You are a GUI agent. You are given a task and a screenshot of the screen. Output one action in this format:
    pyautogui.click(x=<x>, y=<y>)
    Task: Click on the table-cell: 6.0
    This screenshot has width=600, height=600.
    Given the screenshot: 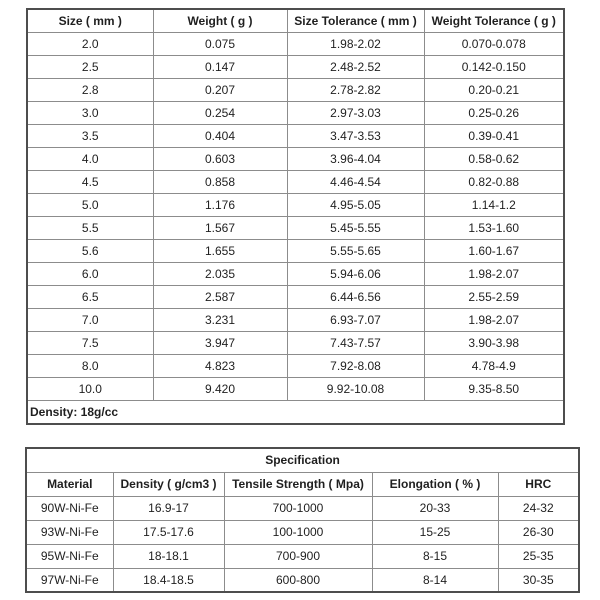 What is the action you would take?
    pyautogui.click(x=90, y=273)
    